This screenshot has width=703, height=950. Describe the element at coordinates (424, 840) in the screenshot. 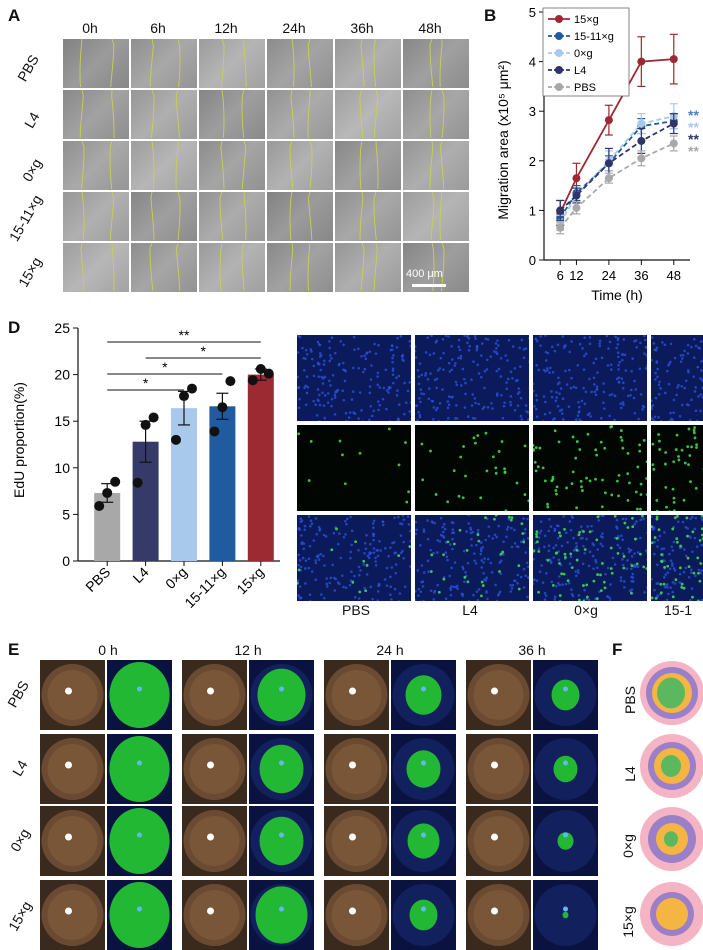

I see `stained-area` at that location.